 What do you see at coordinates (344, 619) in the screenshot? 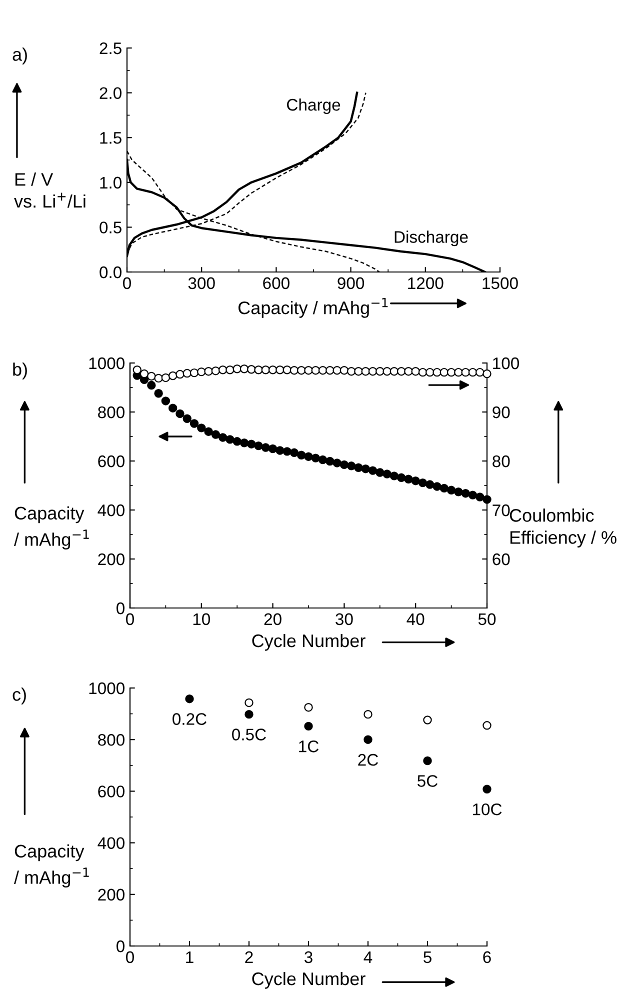
I see `x-tick-label: 30` at bounding box center [344, 619].